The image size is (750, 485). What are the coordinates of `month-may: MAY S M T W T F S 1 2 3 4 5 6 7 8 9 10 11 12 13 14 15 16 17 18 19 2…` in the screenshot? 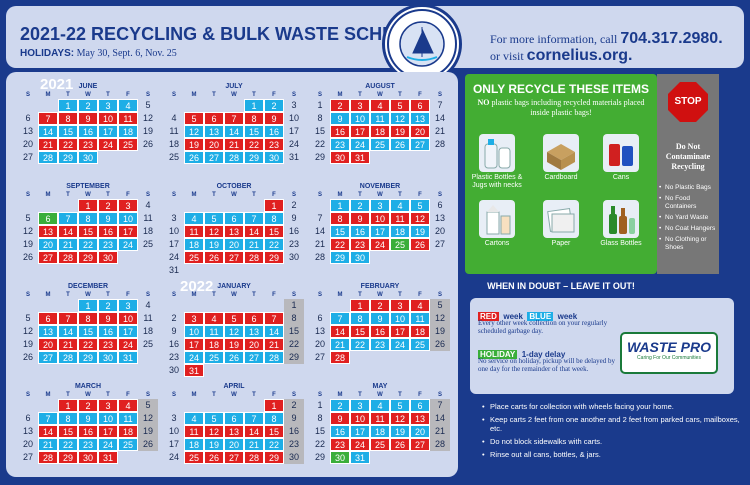 It's located at (380, 423).